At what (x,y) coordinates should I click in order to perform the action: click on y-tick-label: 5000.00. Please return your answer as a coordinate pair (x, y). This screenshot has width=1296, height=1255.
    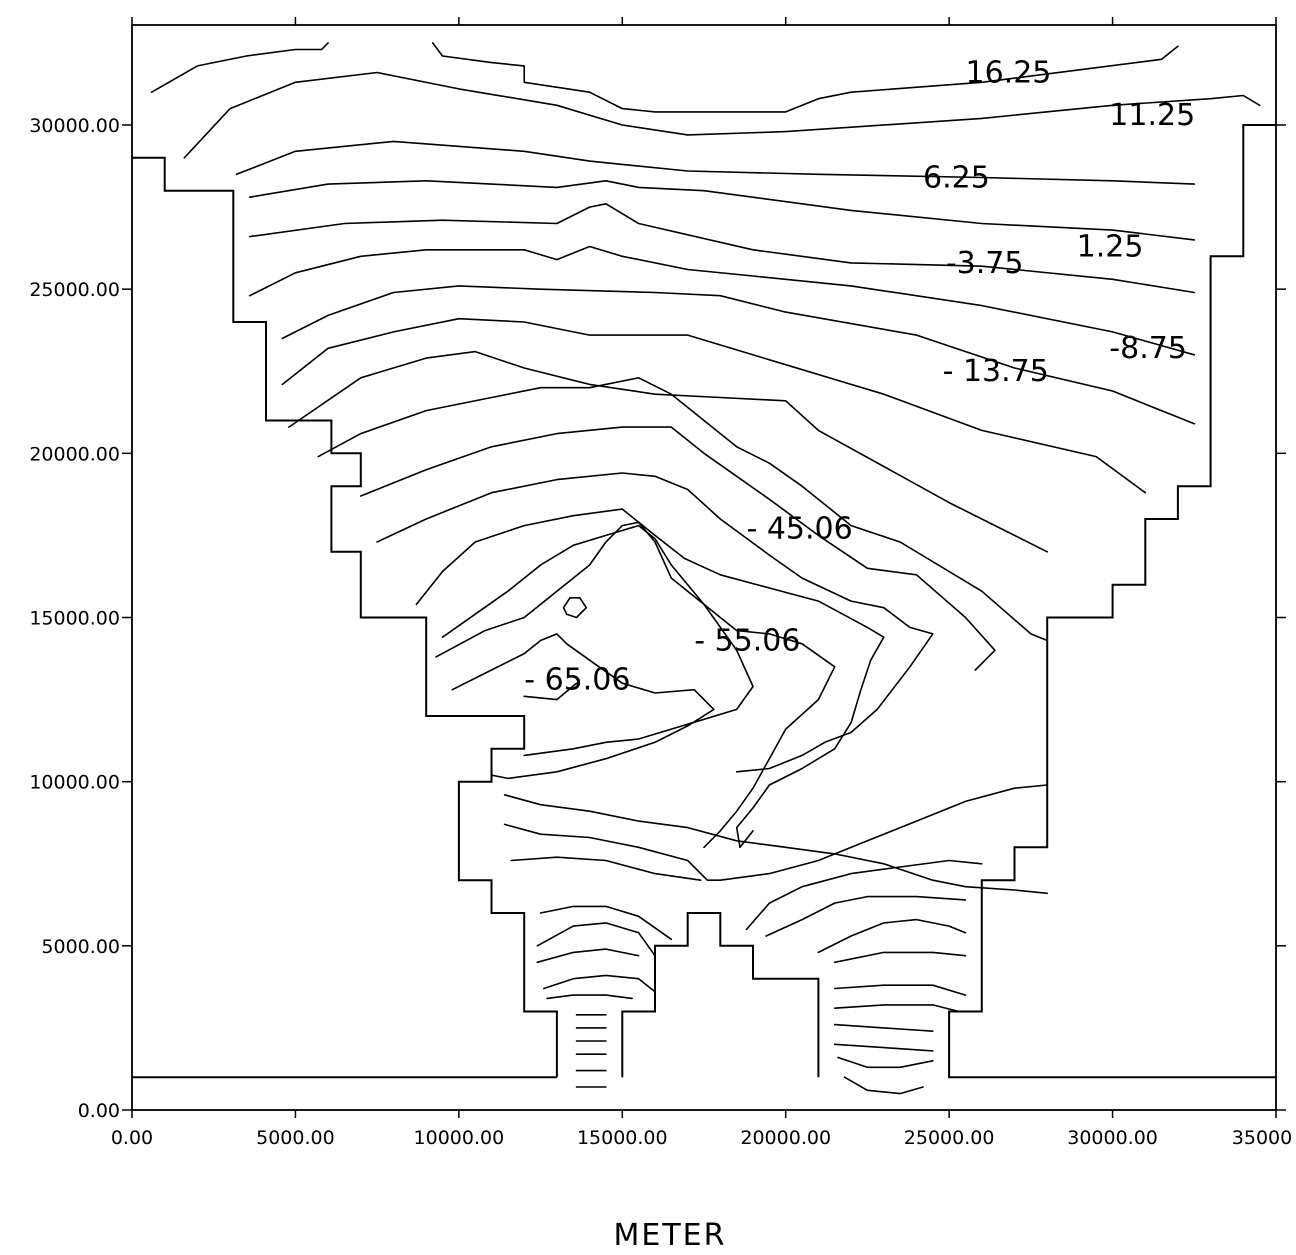
    Looking at the image, I should click on (80, 947).